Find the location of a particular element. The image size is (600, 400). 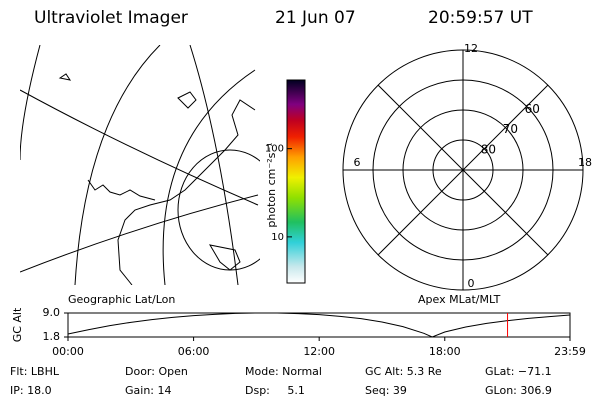

lat-label: 70 is located at coordinates (510, 129).